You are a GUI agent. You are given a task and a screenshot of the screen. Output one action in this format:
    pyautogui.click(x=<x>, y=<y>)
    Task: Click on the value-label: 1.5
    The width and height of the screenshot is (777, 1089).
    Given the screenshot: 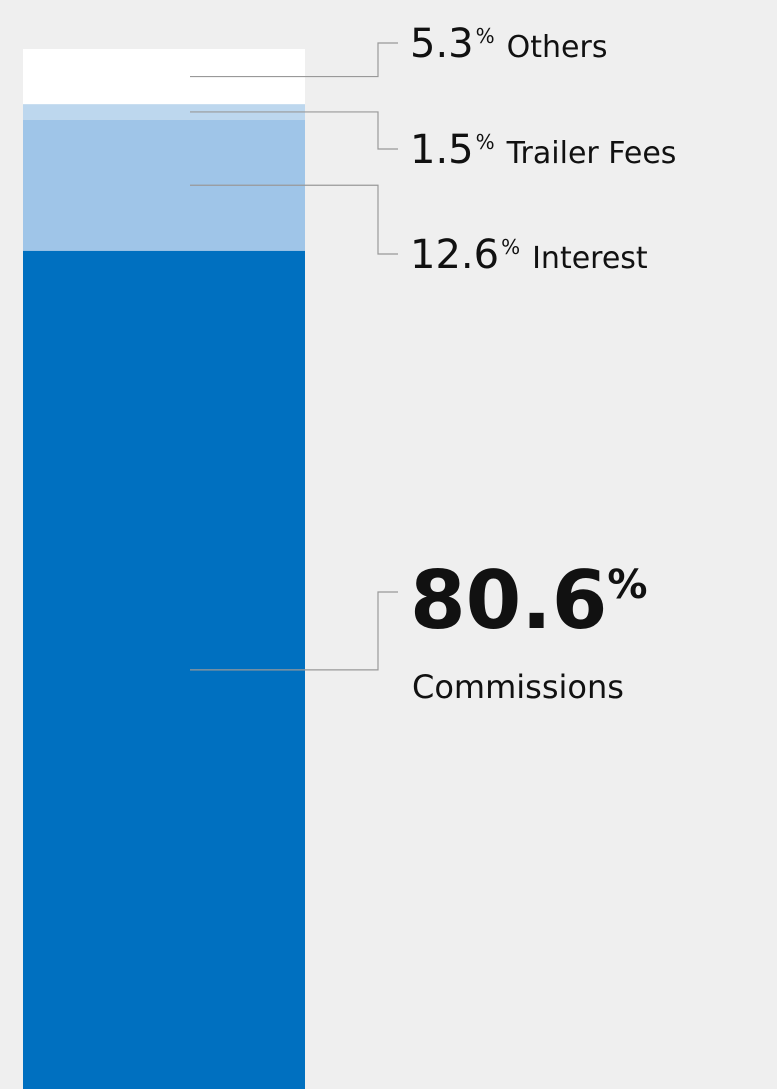 What is the action you would take?
    pyautogui.click(x=442, y=150)
    